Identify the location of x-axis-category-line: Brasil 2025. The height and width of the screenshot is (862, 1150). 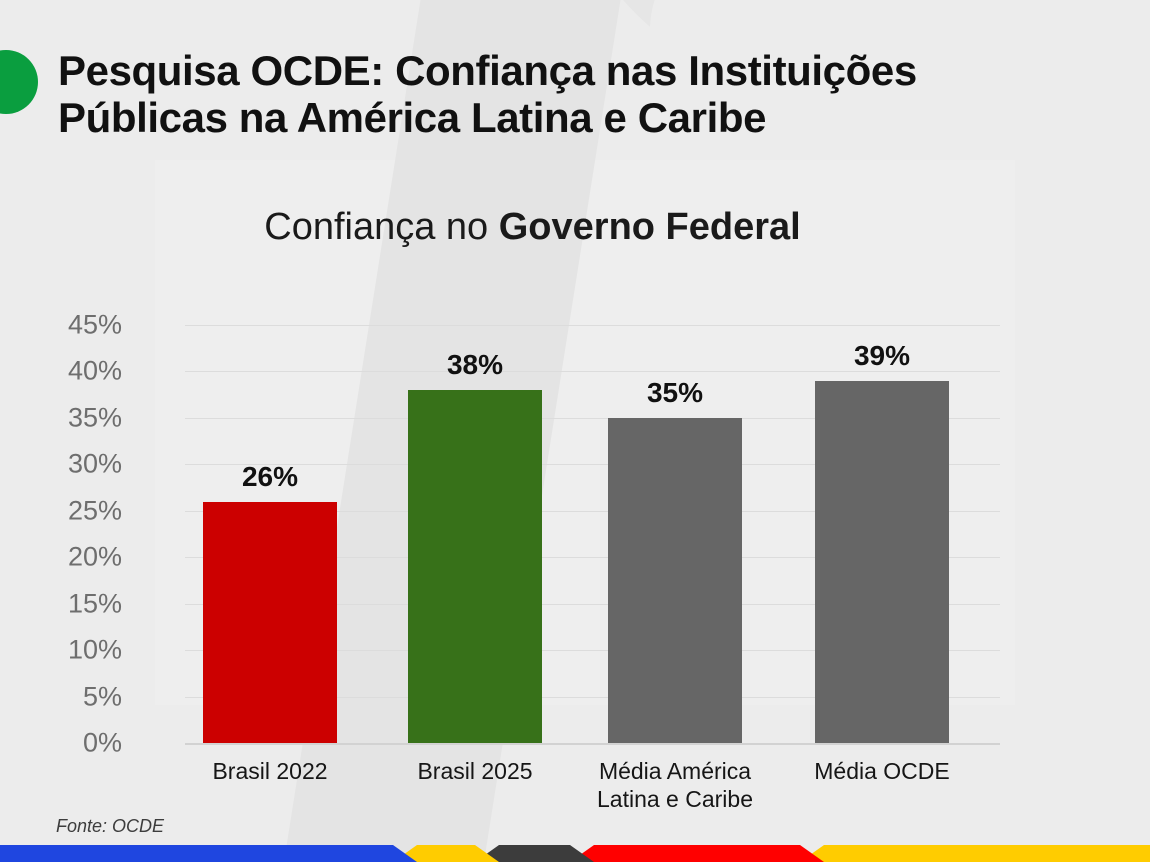
(475, 771).